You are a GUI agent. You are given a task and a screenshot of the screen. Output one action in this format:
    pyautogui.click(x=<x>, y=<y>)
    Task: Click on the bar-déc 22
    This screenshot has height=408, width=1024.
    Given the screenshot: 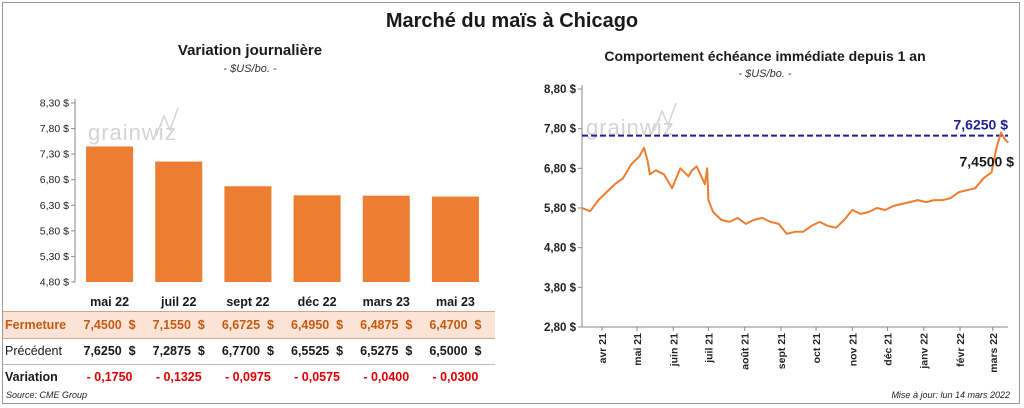 What is the action you would take?
    pyautogui.click(x=317, y=238)
    